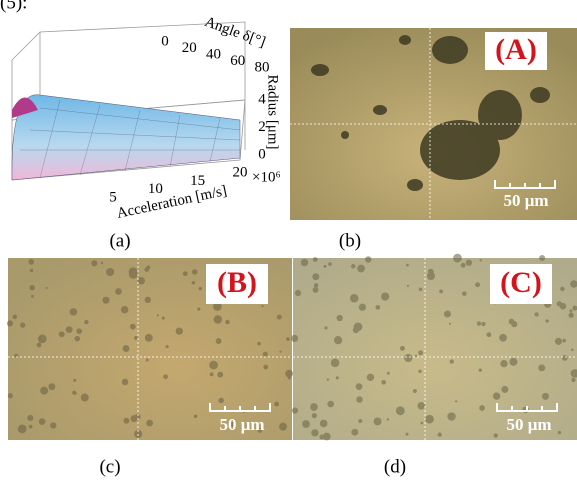 This screenshot has height=483, width=577. I want to click on surface-plot, so click(128, 101).